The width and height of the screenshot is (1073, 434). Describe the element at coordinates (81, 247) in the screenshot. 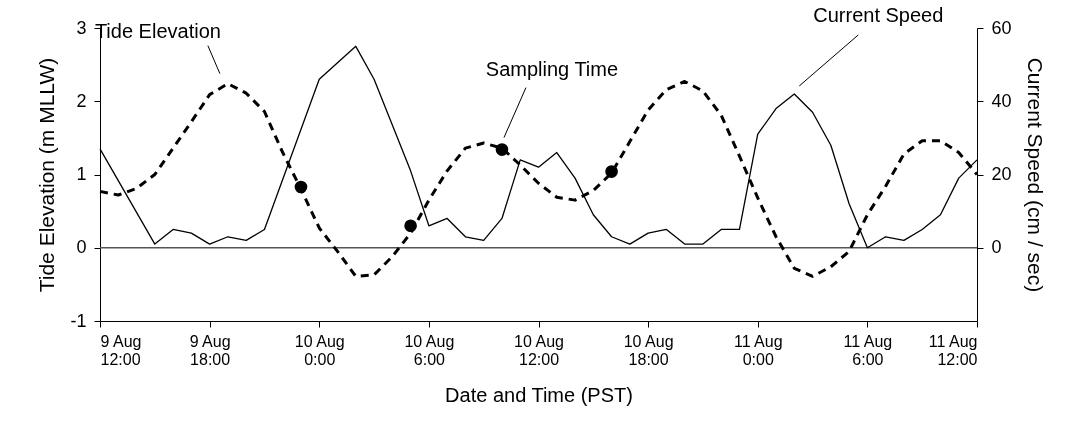

I see `y-tick-label: 0` at that location.